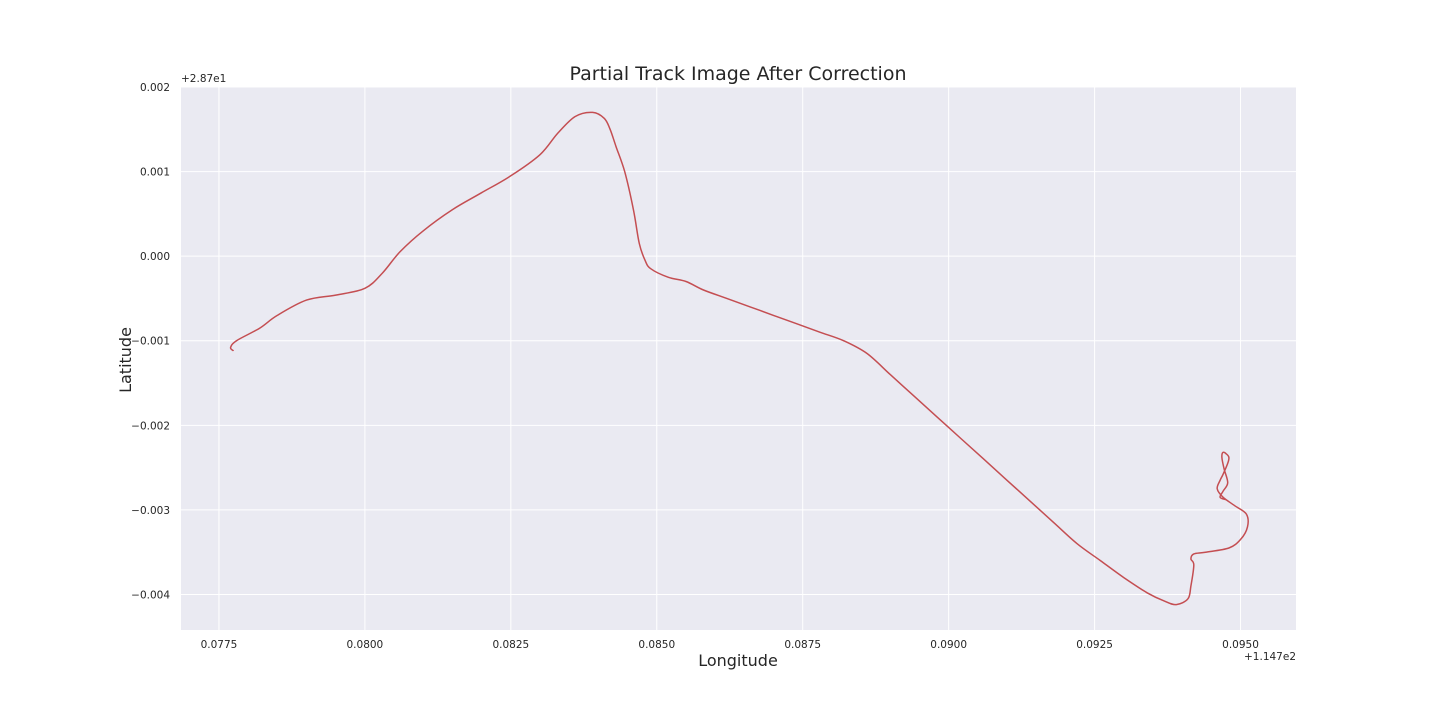  I want to click on y-tick-label: −0.001, so click(150, 342).